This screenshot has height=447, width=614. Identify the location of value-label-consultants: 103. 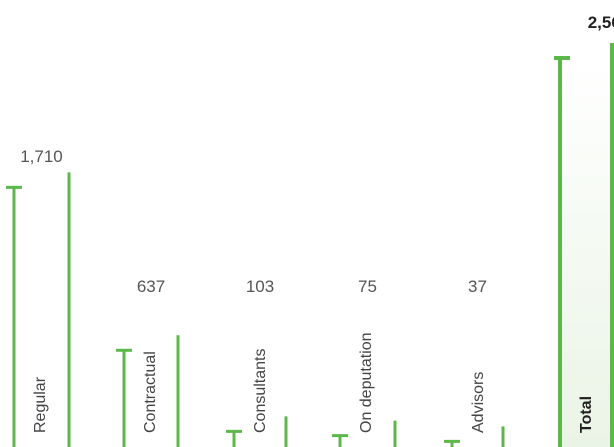
(260, 286).